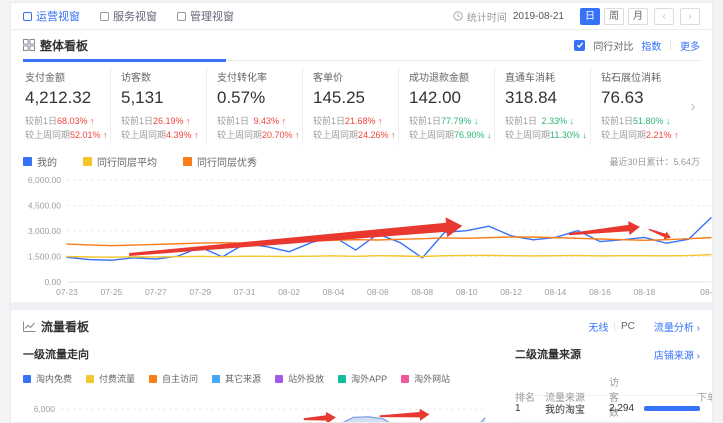 The image size is (723, 423). Describe the element at coordinates (258, 406) in the screenshot. I see `traffic-area-chart: 3,0004,5006,000` at that location.